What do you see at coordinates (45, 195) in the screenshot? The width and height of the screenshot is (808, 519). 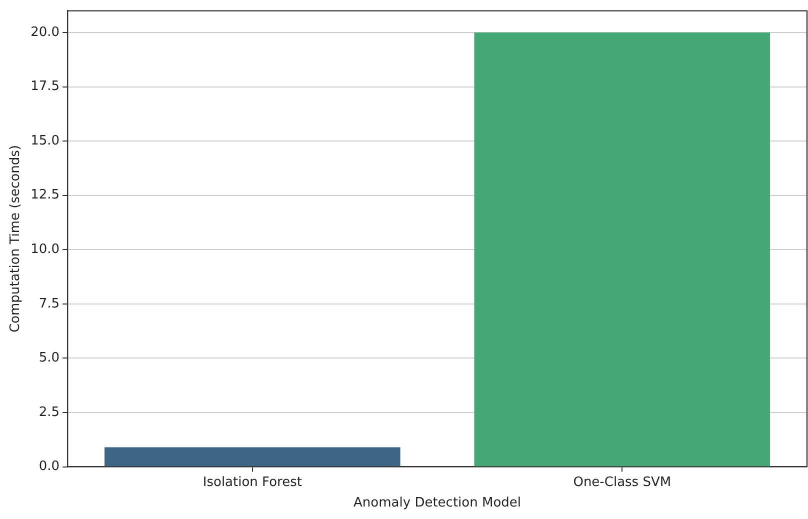 I see `y-tick-label: 12.5` at bounding box center [45, 195].